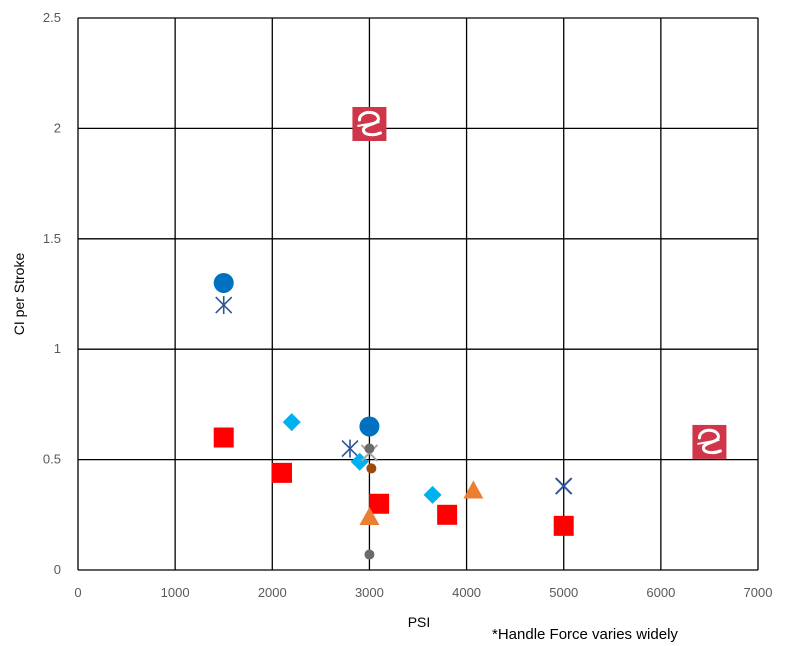 The width and height of the screenshot is (788, 646). I want to click on x-tick-label: 1000, so click(175, 592).